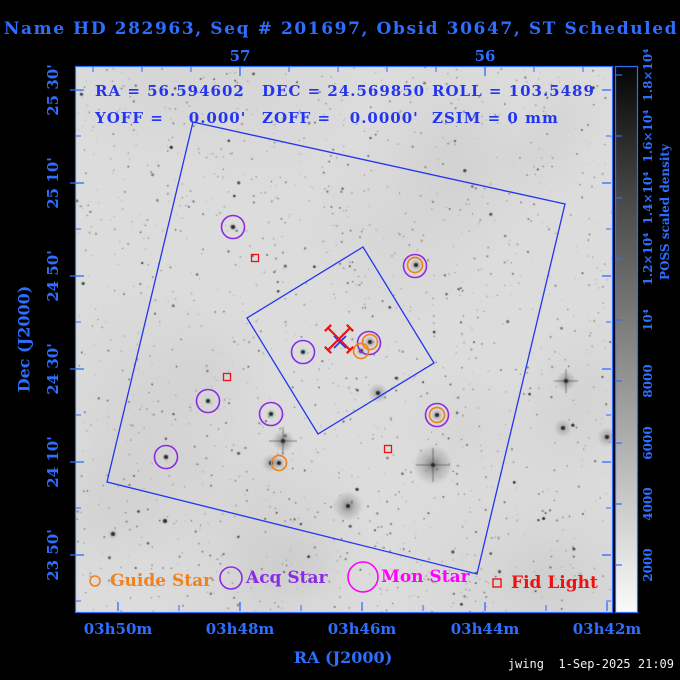 Image resolution: width=680 pixels, height=680 pixels. Describe the element at coordinates (53, 90) in the screenshot. I see `left-axis-tick-label: 25 30'` at that location.